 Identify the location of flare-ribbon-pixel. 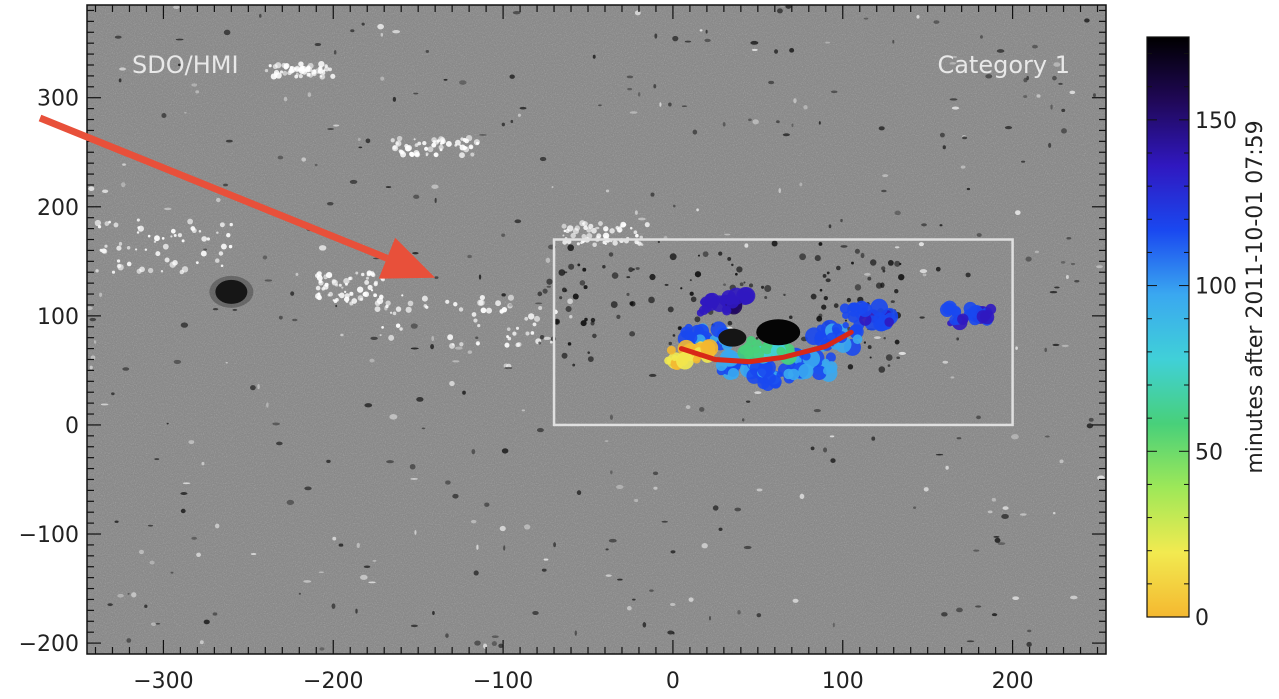
(963, 319).